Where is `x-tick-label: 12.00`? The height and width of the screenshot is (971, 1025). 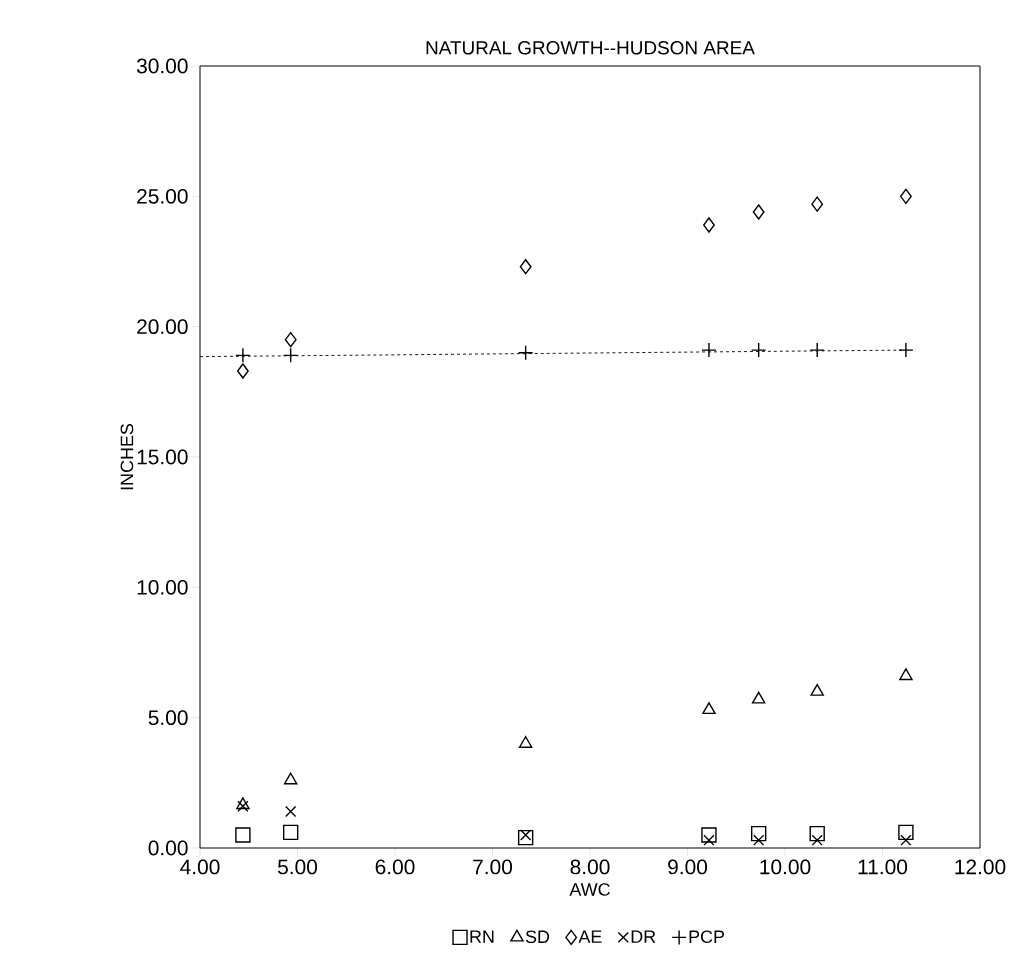
x-tick-label: 12.00 is located at coordinates (980, 867).